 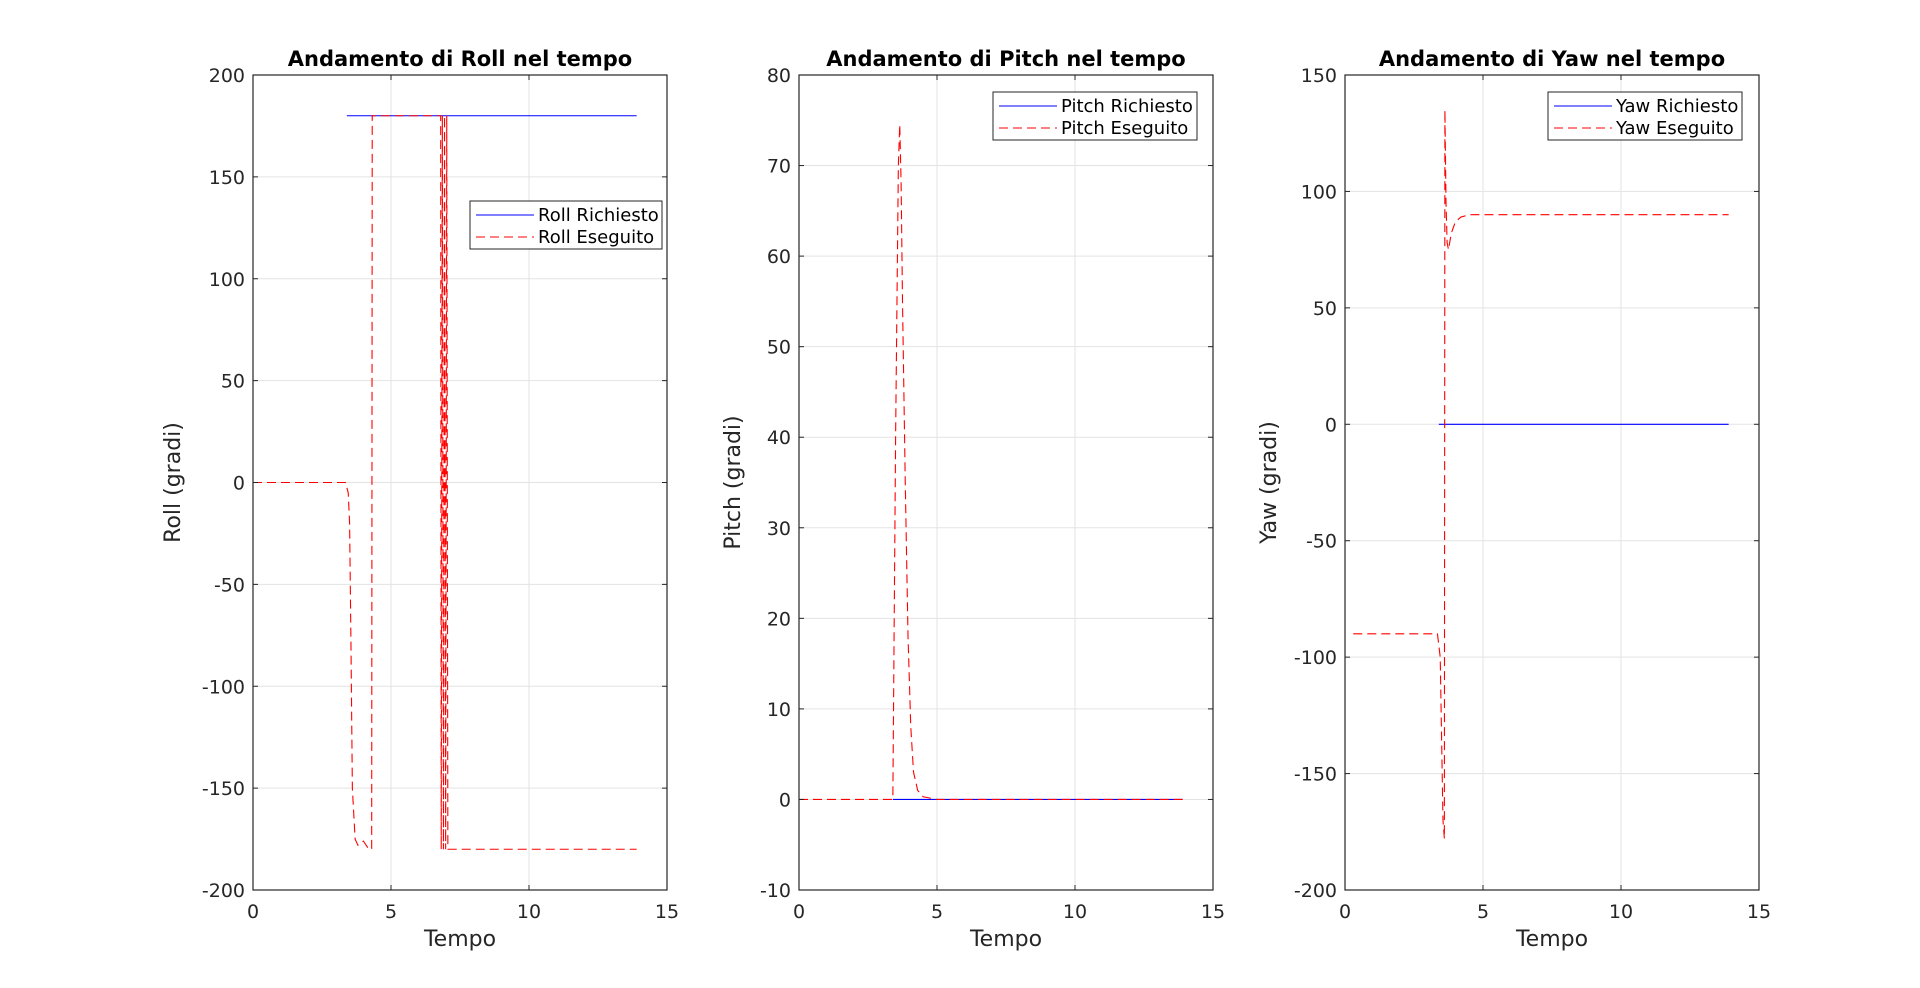 What do you see at coordinates (779, 710) in the screenshot?
I see `y-tick-label: 10` at bounding box center [779, 710].